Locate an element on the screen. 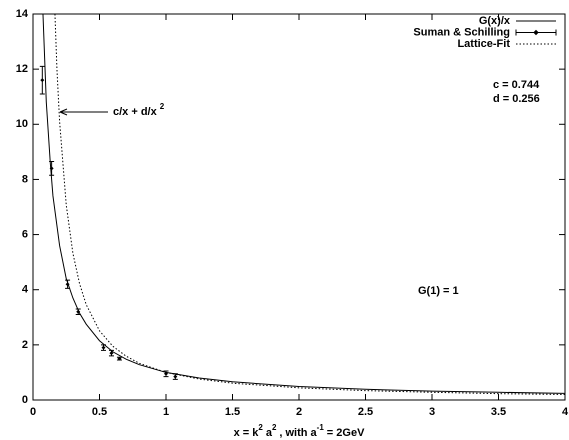  legend-label: G(x)/x is located at coordinates (495, 21).